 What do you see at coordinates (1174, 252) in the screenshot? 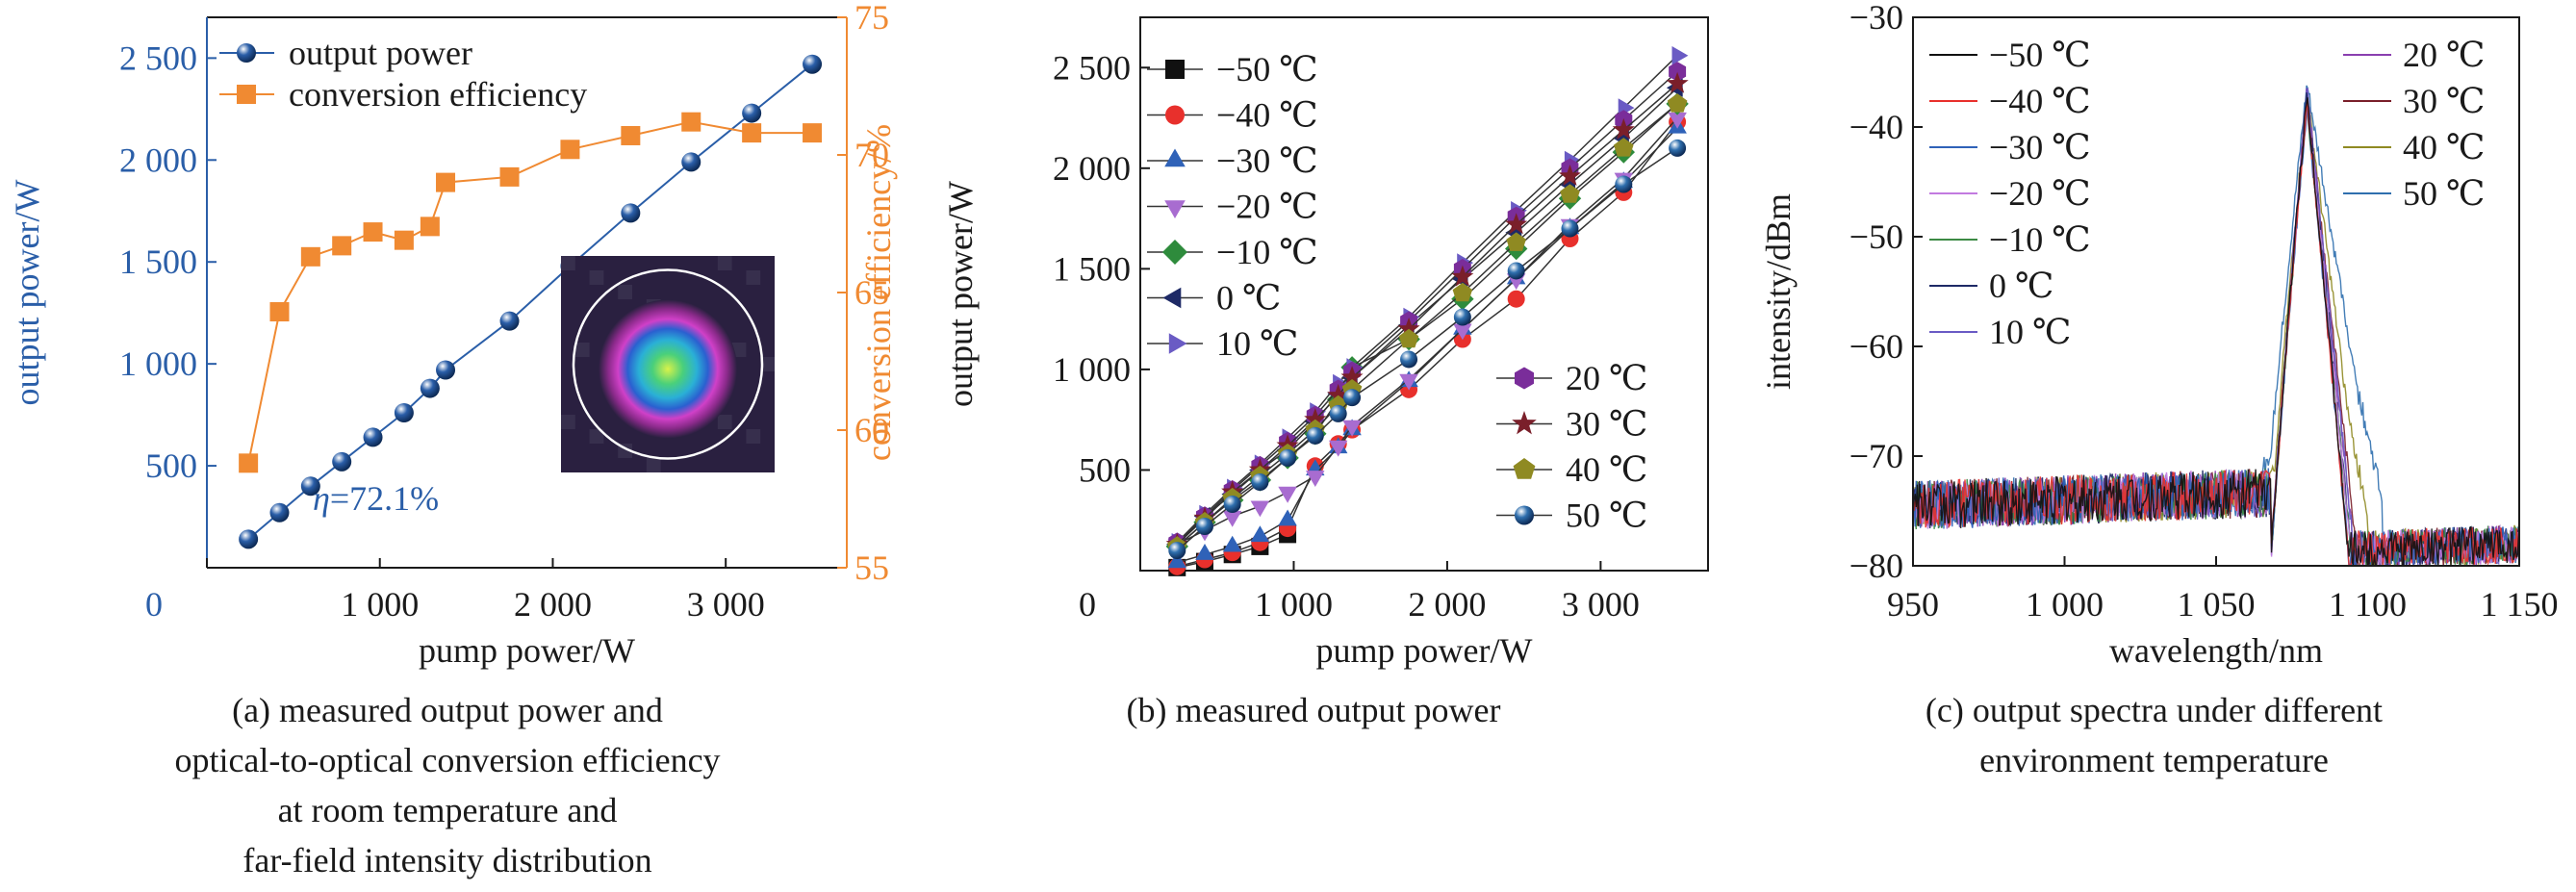
I see `legend-marker-m10` at bounding box center [1174, 252].